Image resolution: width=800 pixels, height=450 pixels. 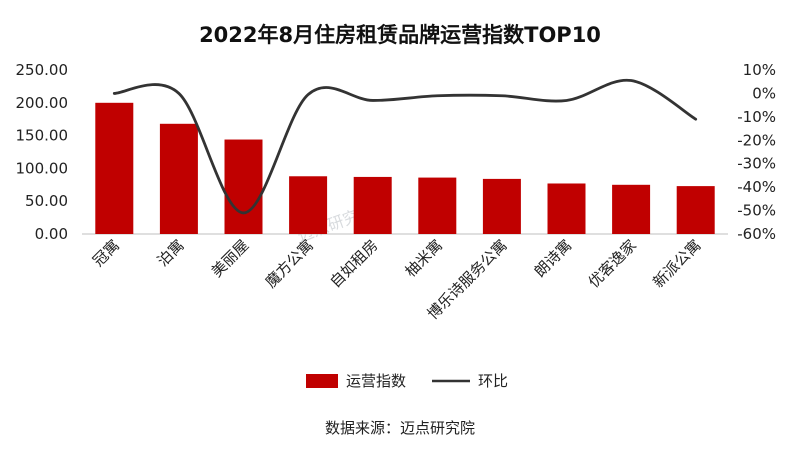 I want to click on right-tick-label: -30%, so click(x=756, y=164).